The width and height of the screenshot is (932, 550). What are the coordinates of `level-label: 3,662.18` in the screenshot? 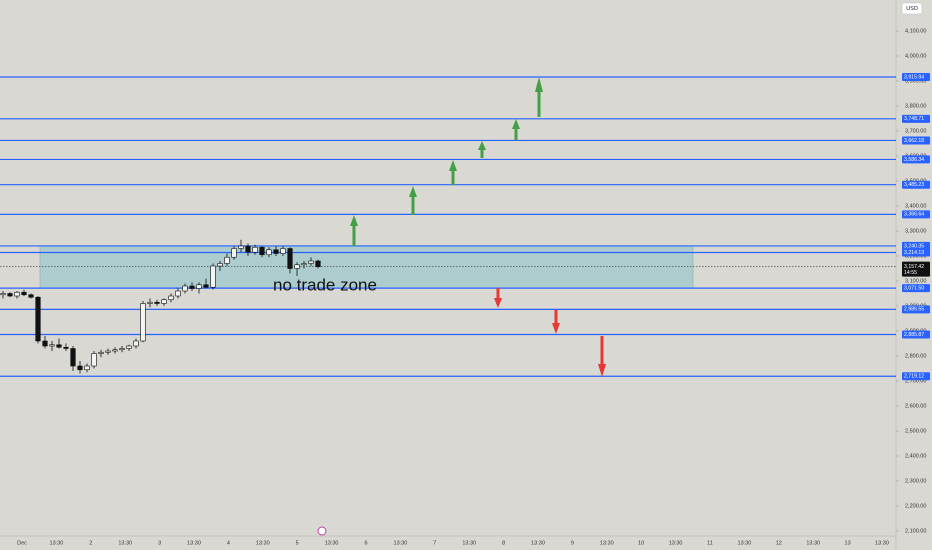 It's located at (914, 141).